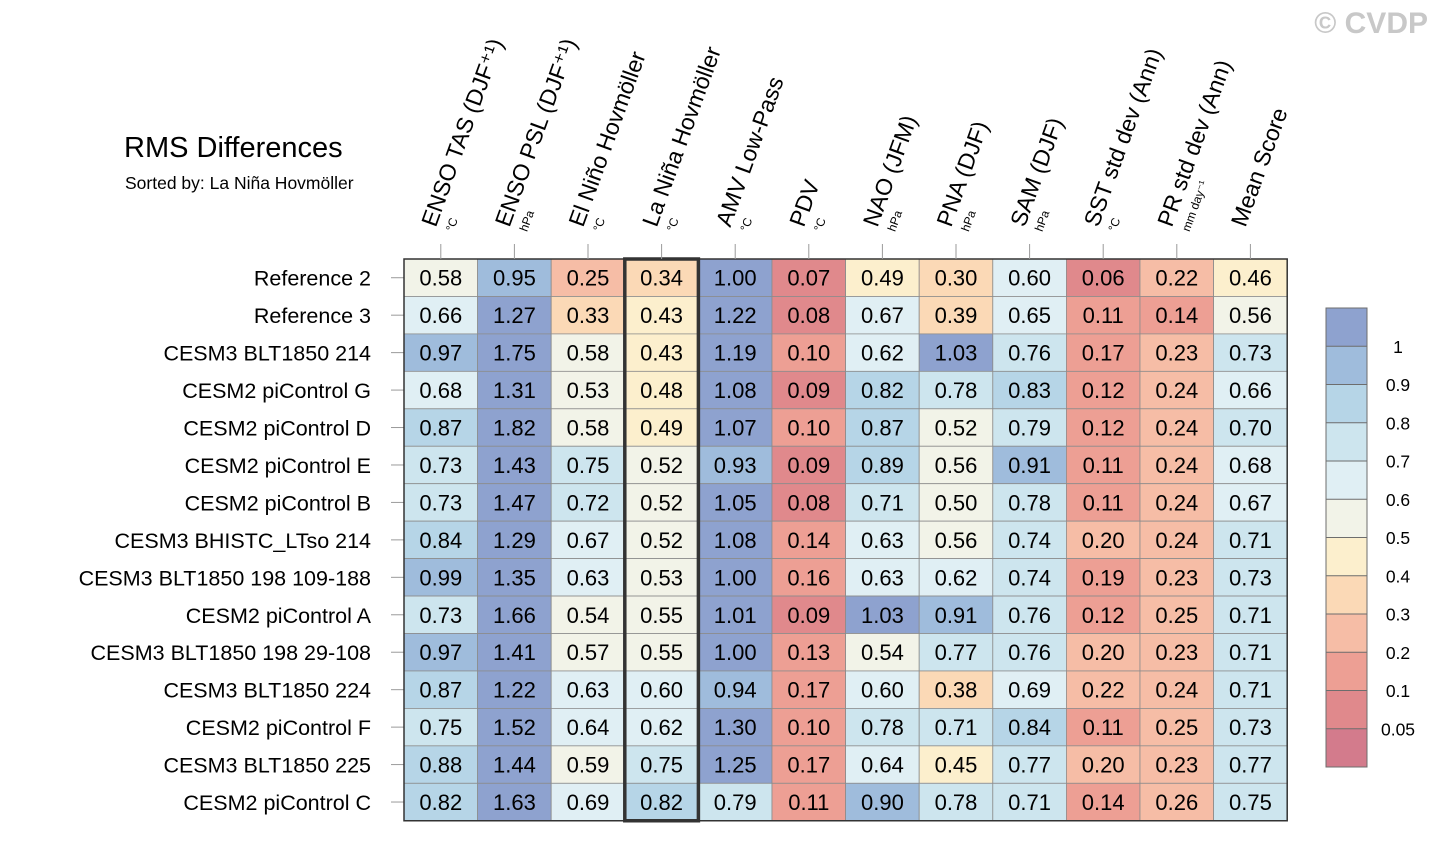 Image resolution: width=1438 pixels, height=842 pixels. Describe the element at coordinates (1398, 615) in the screenshot. I see `colorbar-tick-label: 0.3` at that location.